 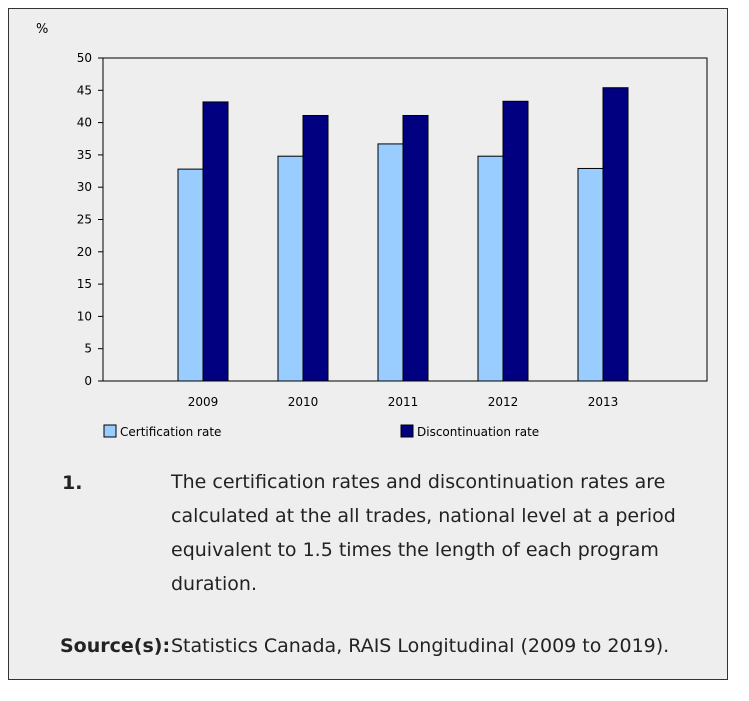 I want to click on legend-label-discontinuation: Discontinuation rate, so click(x=478, y=432).